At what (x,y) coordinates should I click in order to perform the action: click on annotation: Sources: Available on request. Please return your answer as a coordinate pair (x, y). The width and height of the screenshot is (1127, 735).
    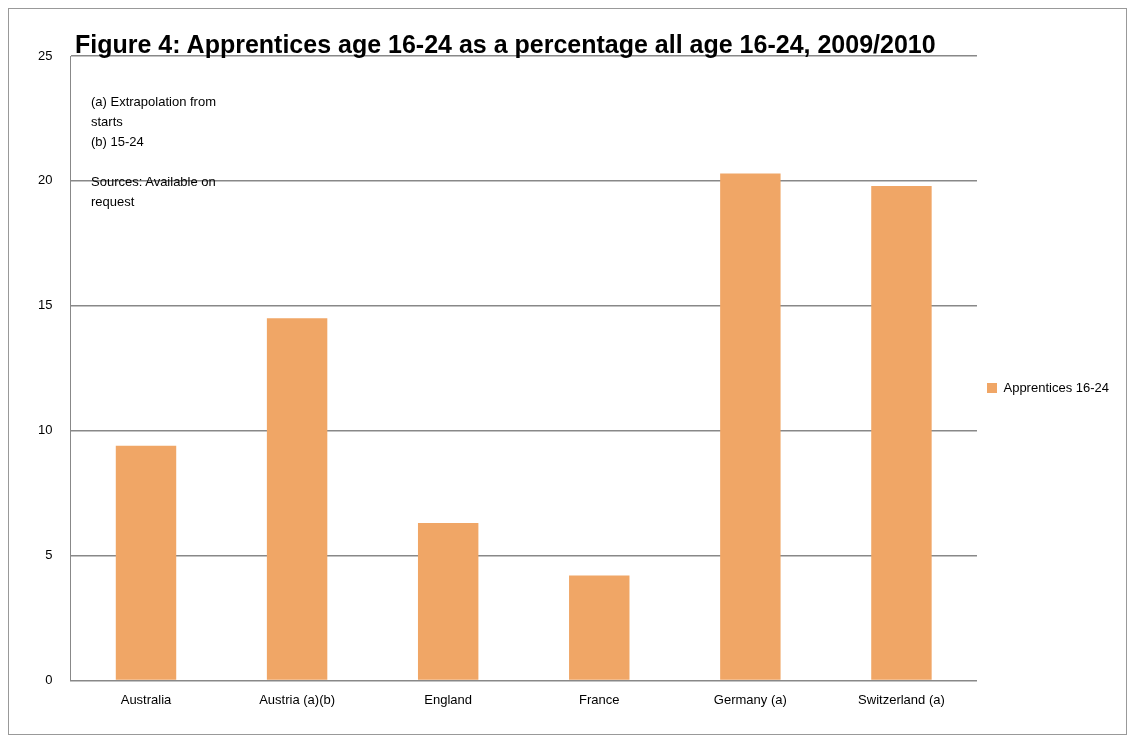
    Looking at the image, I should click on (153, 192).